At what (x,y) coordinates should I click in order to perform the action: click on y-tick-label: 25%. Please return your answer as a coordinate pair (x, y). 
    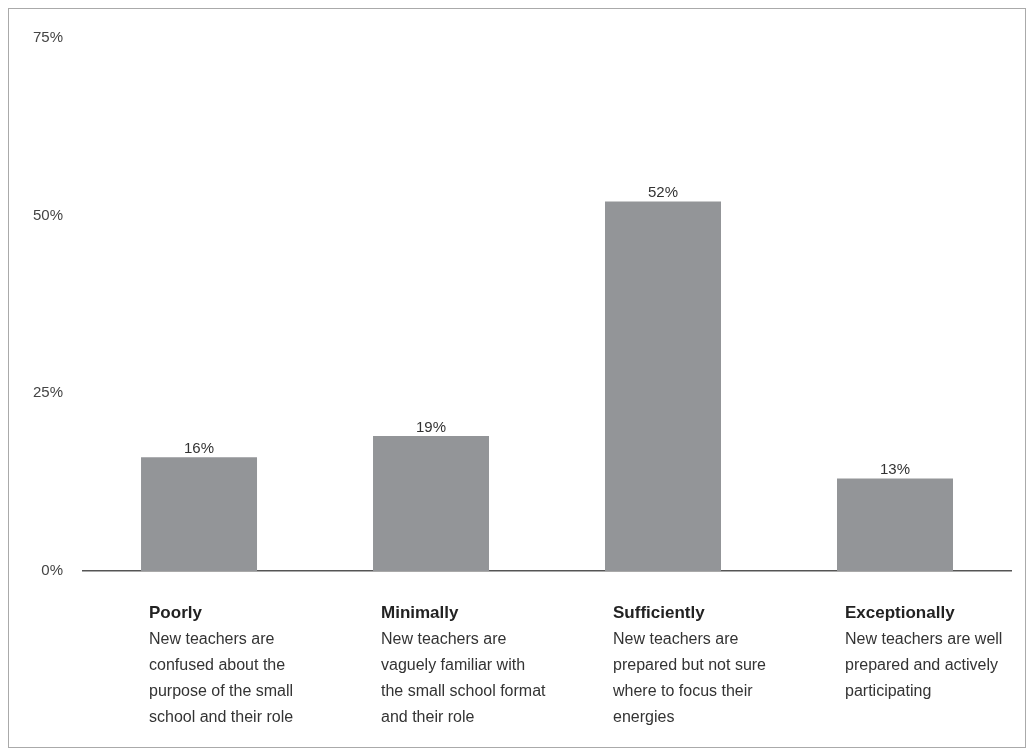
    Looking at the image, I should click on (48, 392).